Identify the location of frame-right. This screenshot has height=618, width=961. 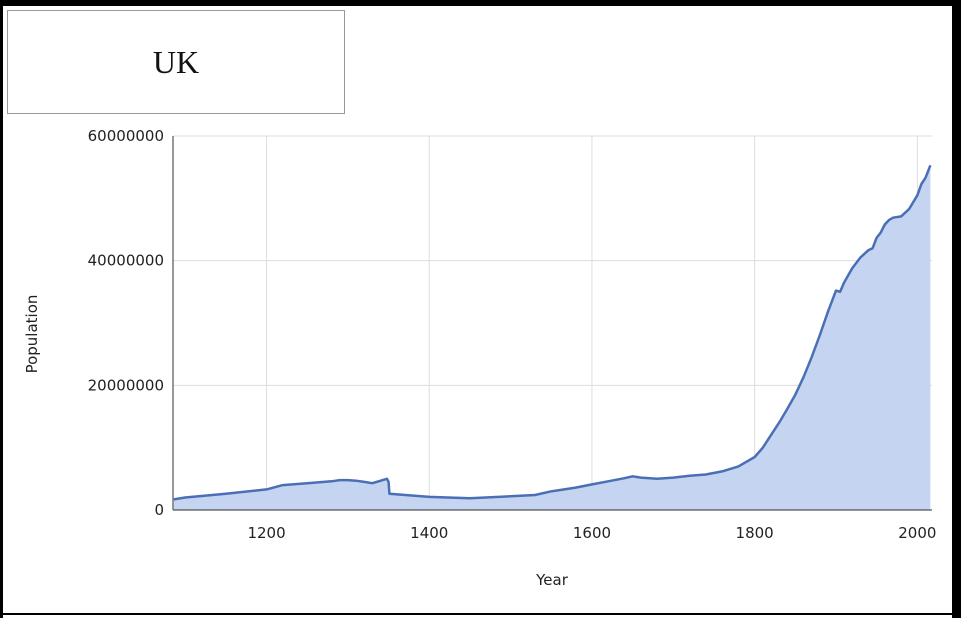
(956, 309).